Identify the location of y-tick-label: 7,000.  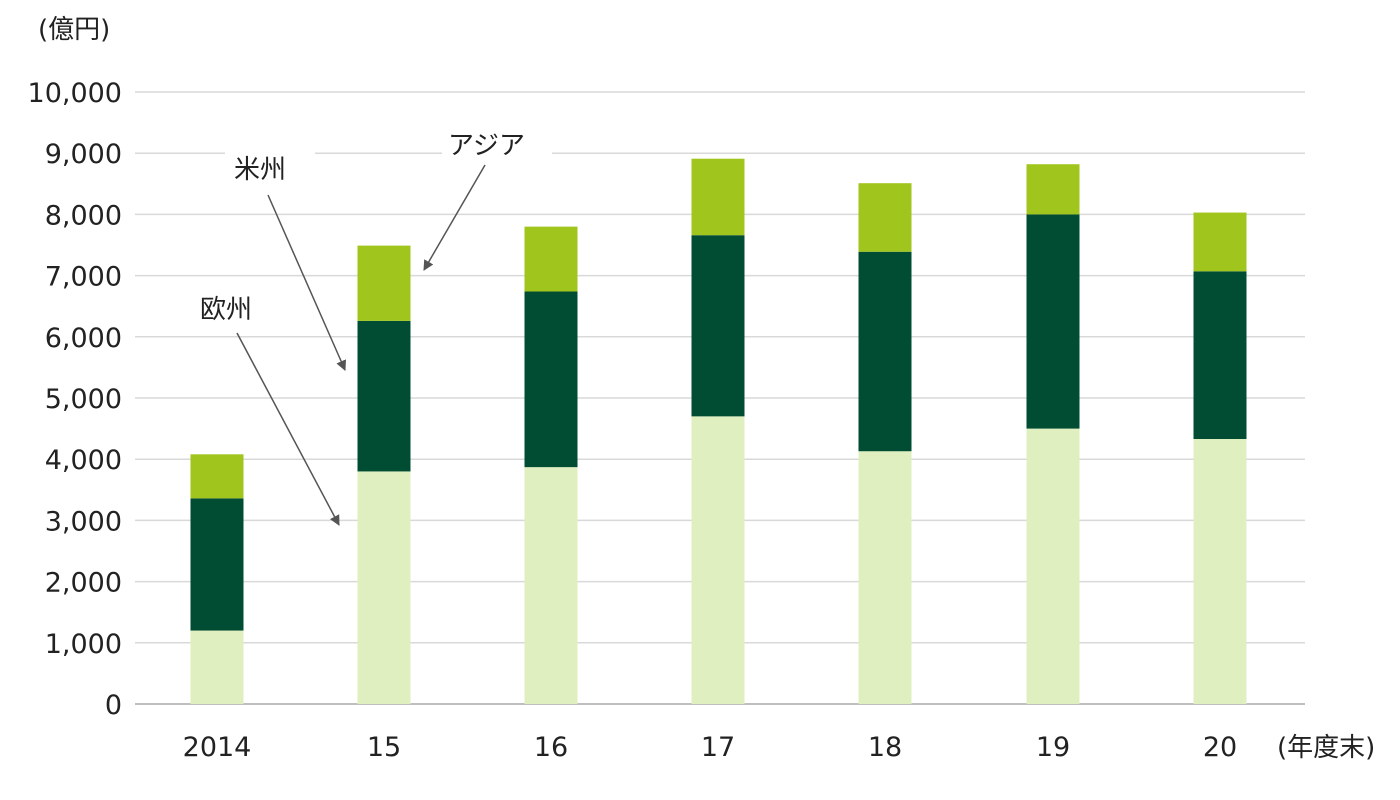
(83, 277).